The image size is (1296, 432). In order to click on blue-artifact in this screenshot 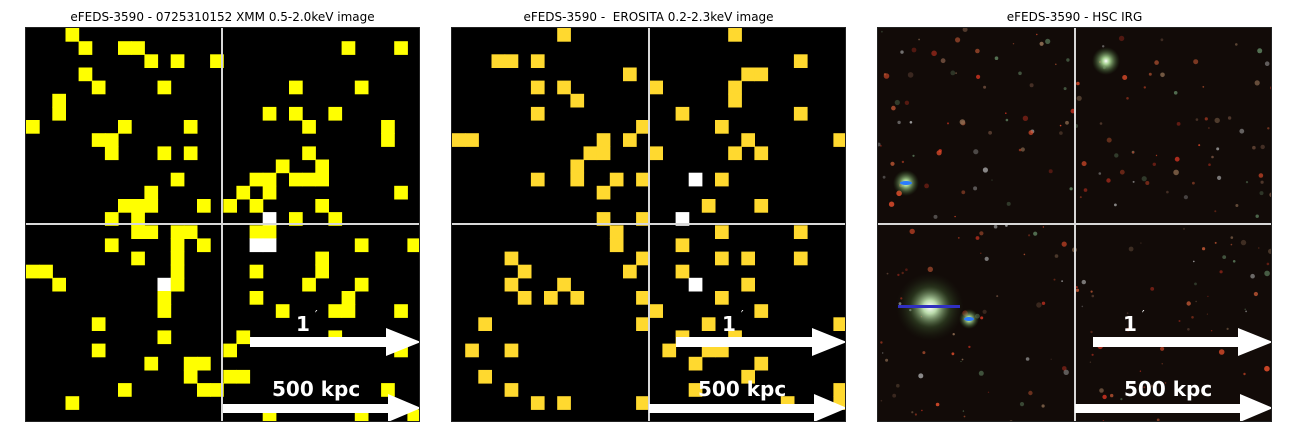, I will do `click(906, 183)`.